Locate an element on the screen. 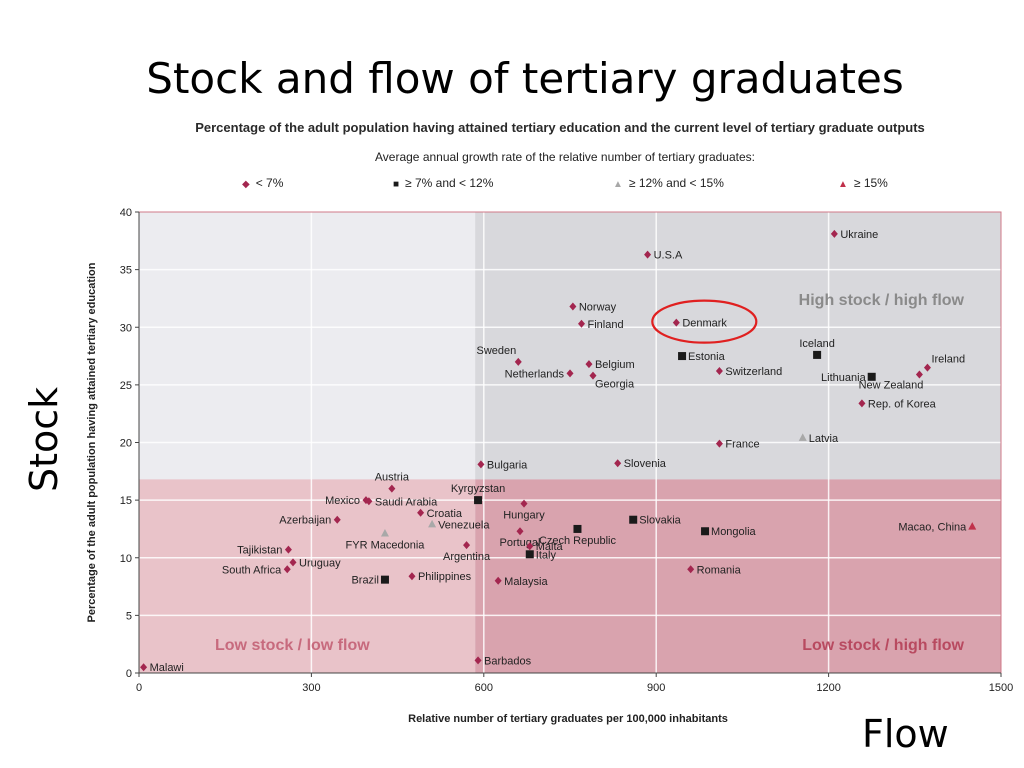 This screenshot has height=768, width=1024. legend-label: ≥ 15% is located at coordinates (870, 183).